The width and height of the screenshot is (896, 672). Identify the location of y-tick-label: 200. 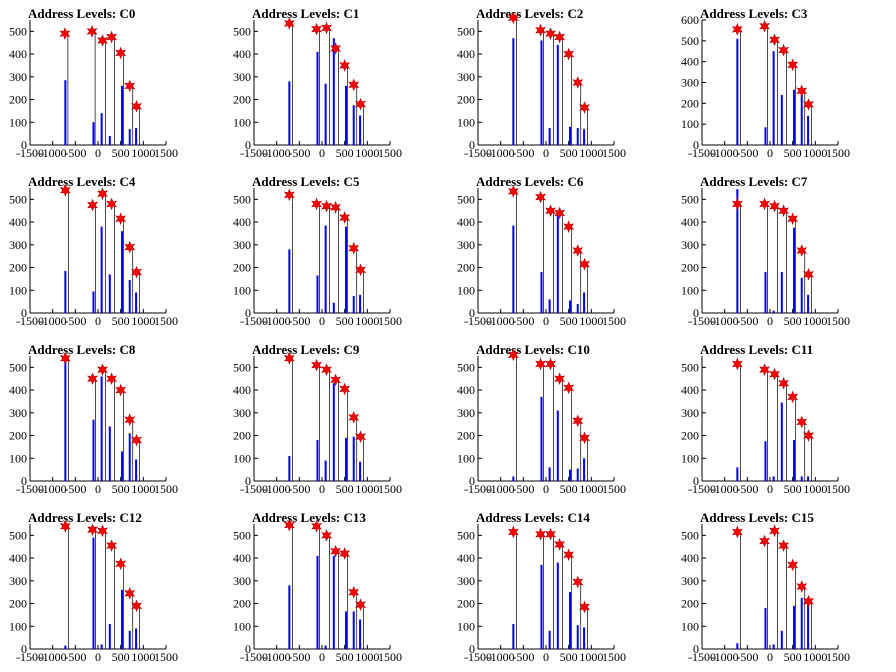
(242, 268).